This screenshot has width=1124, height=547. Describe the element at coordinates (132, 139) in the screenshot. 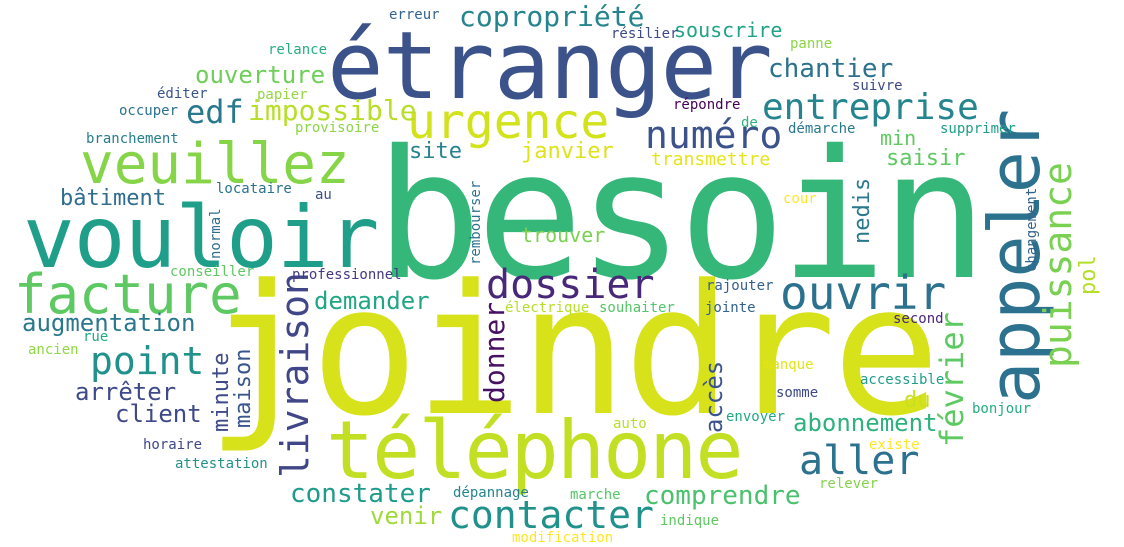

I see `word-branchement: branchement` at that location.